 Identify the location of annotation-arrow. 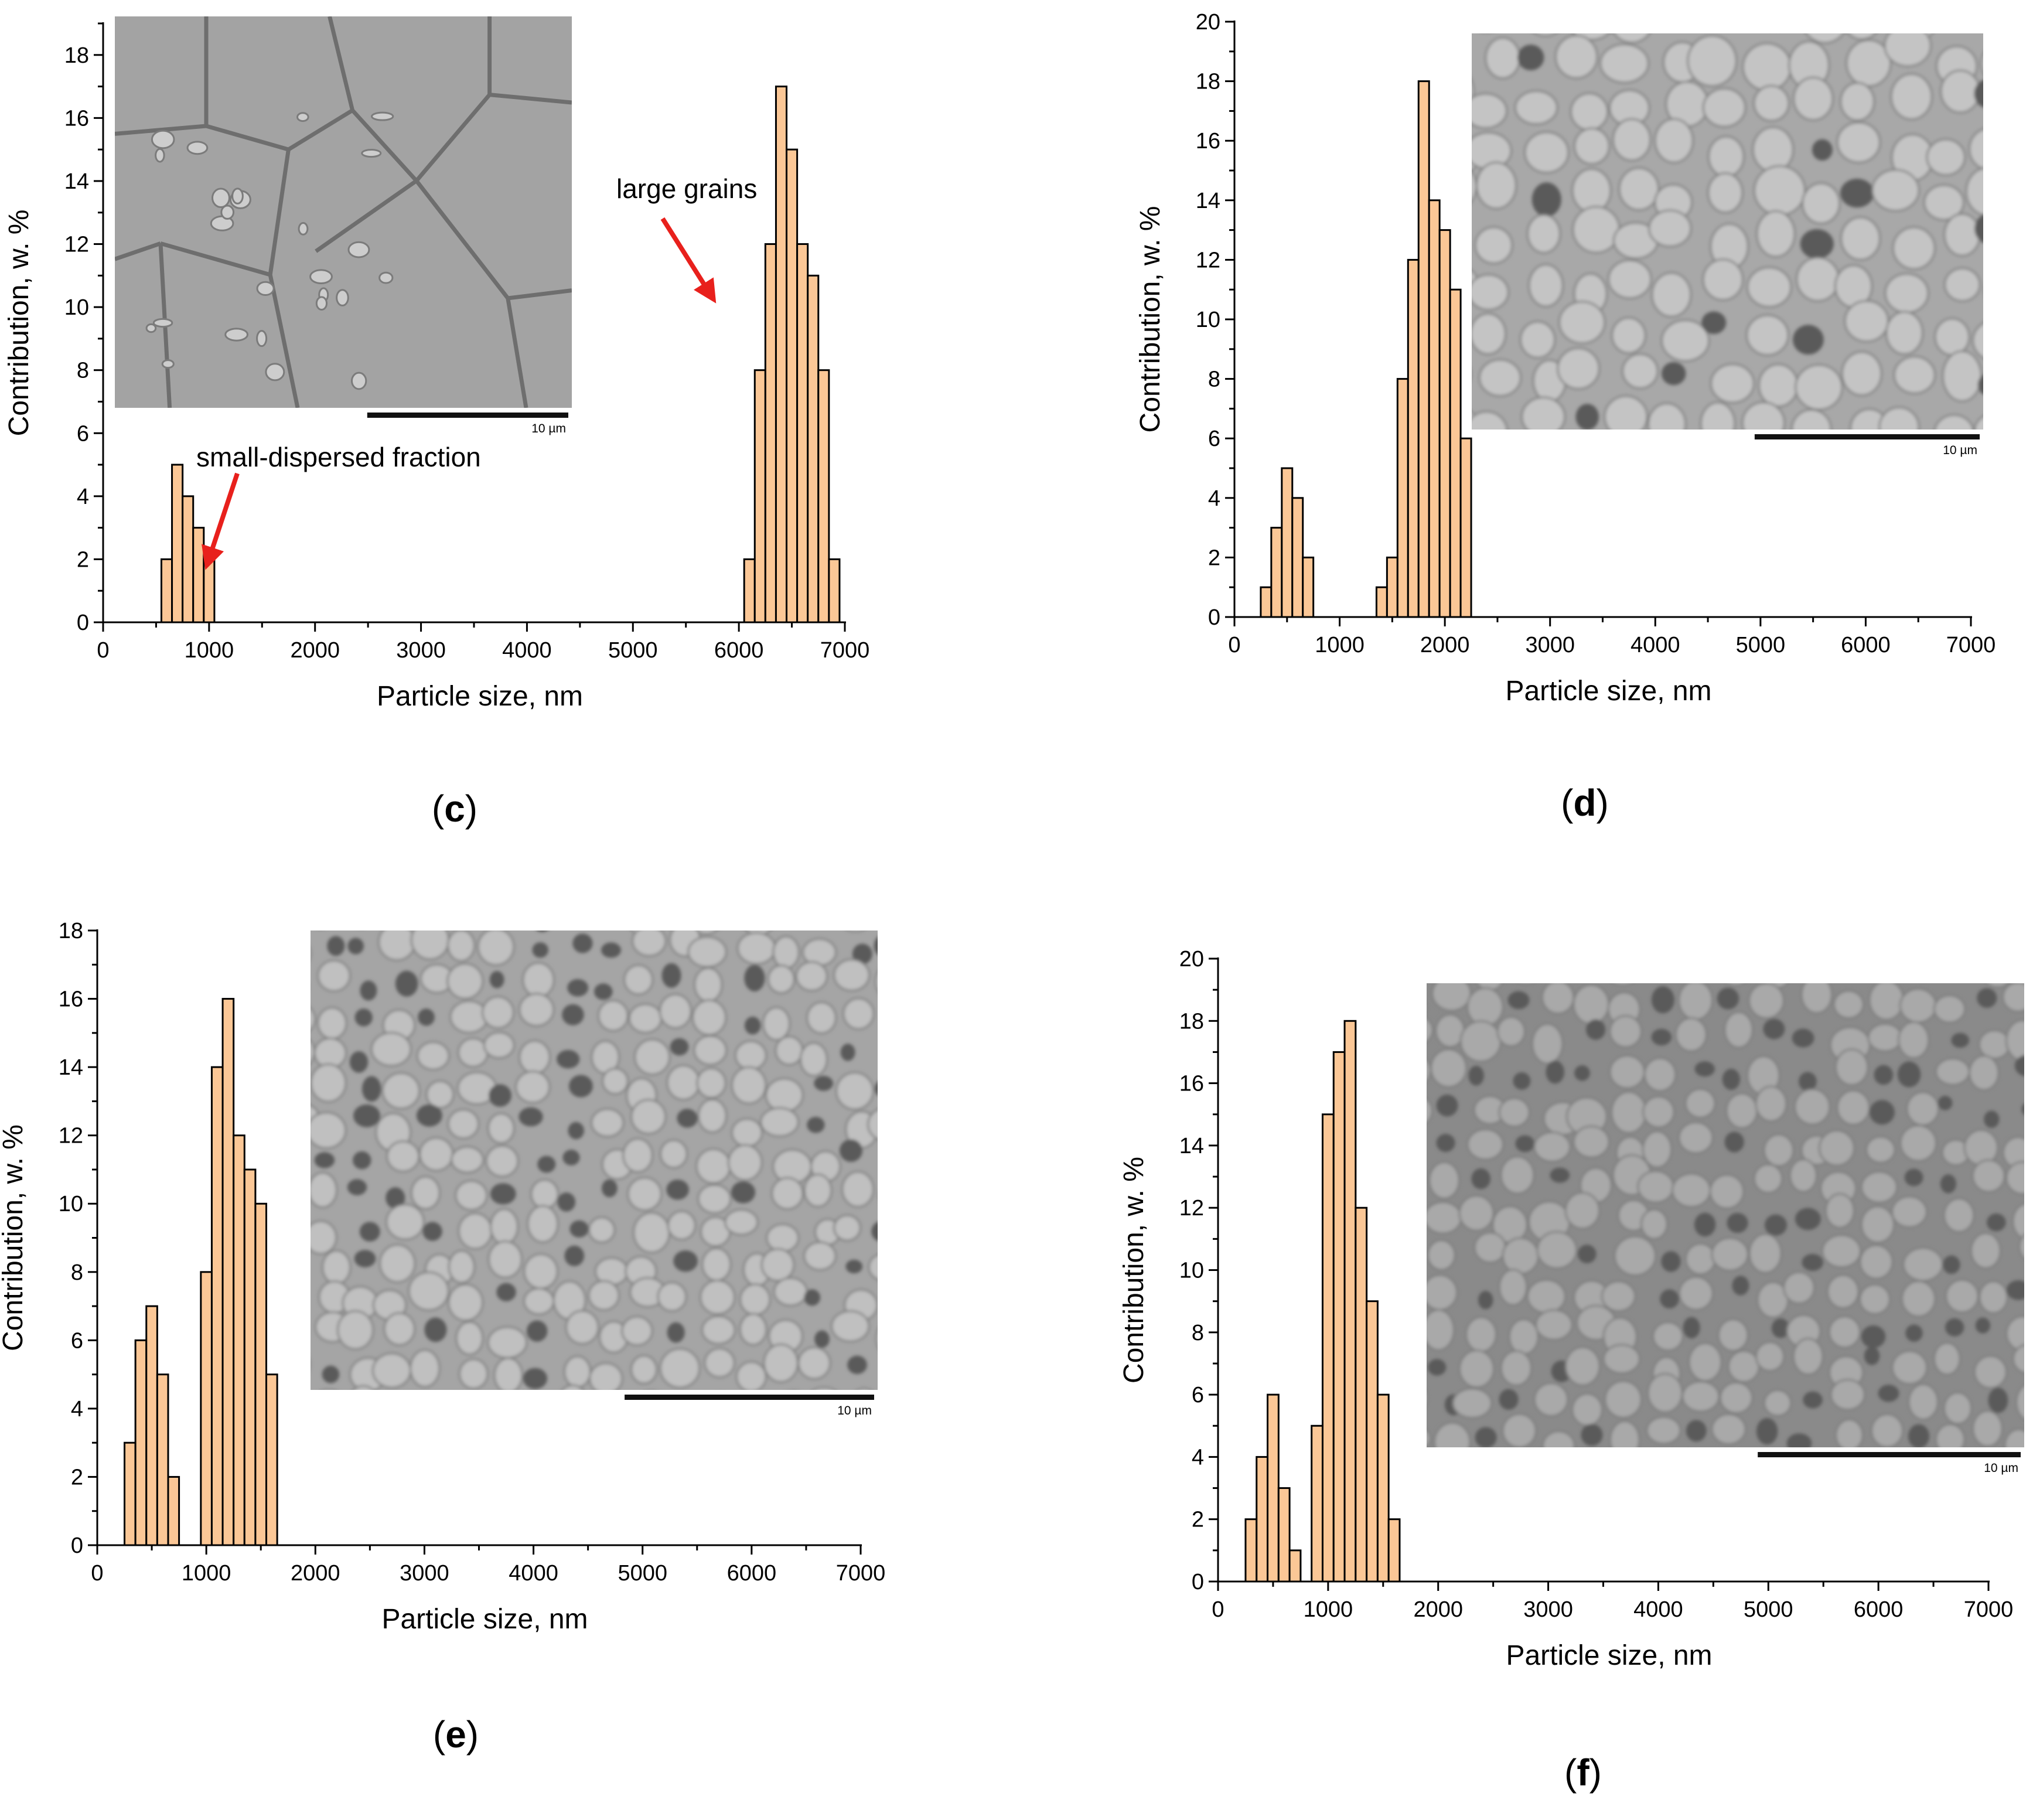
(221, 521).